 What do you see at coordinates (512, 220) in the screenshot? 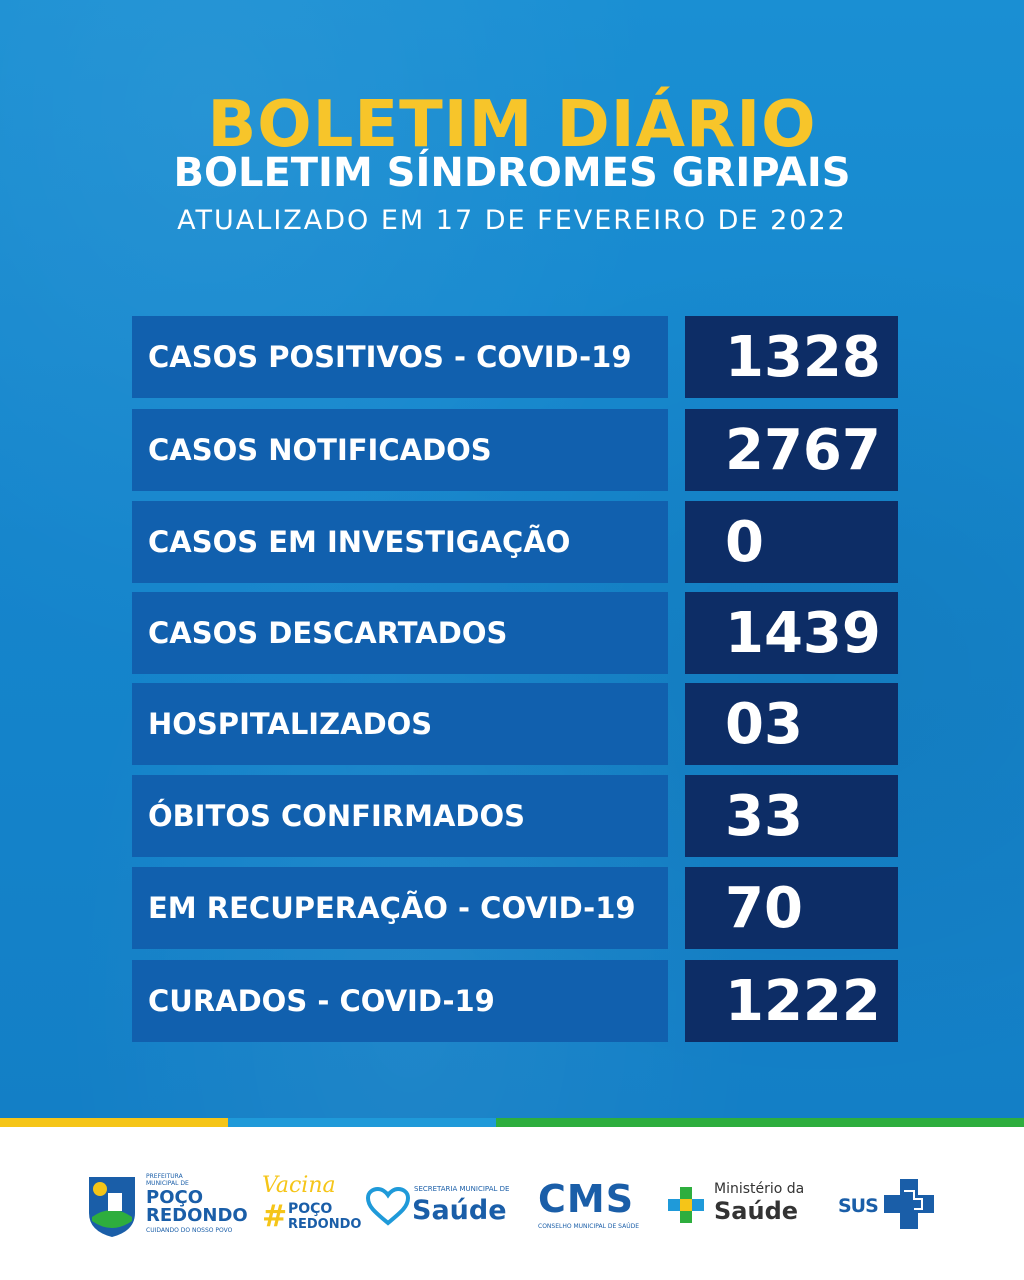
I see `updated-date: ATUALIZADO EM 17 DE FEVEREIRO DE 2022` at bounding box center [512, 220].